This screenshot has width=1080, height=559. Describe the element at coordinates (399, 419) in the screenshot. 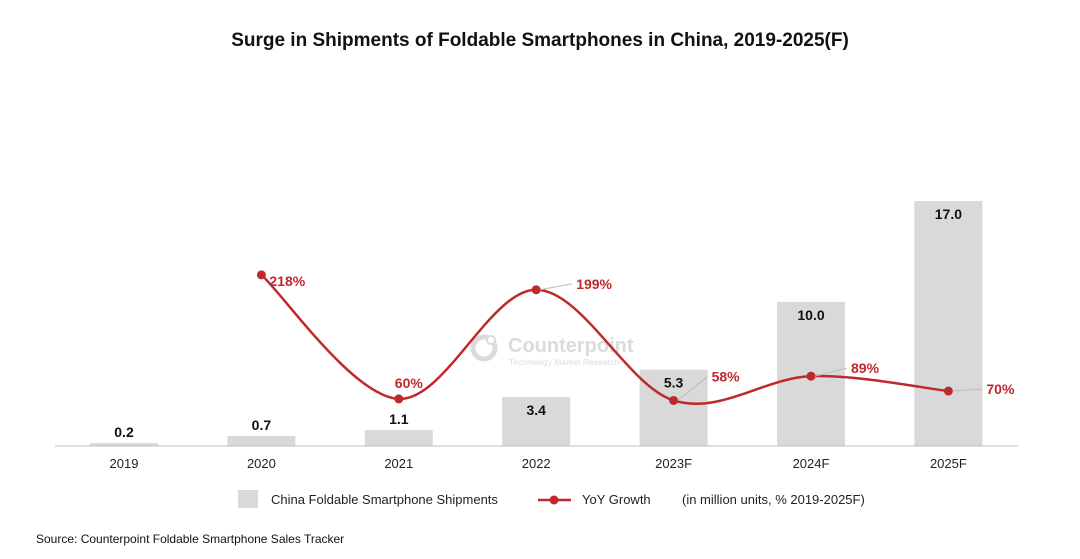

I see `bar-label-2021: 1.1` at that location.